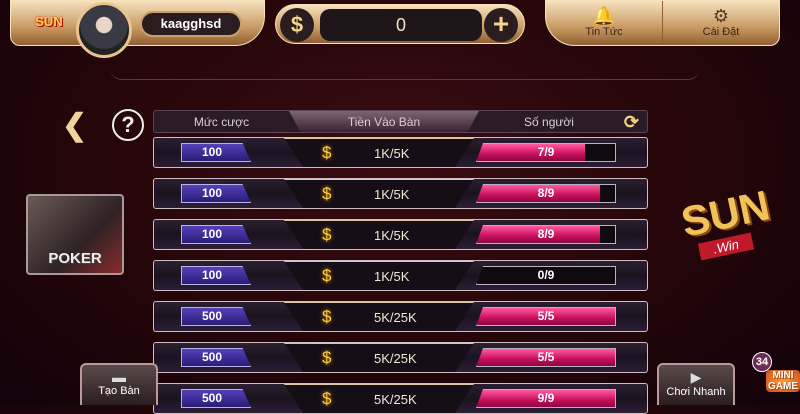 This screenshot has height=414, width=800. I want to click on players-bar: 7/9, so click(546, 152).